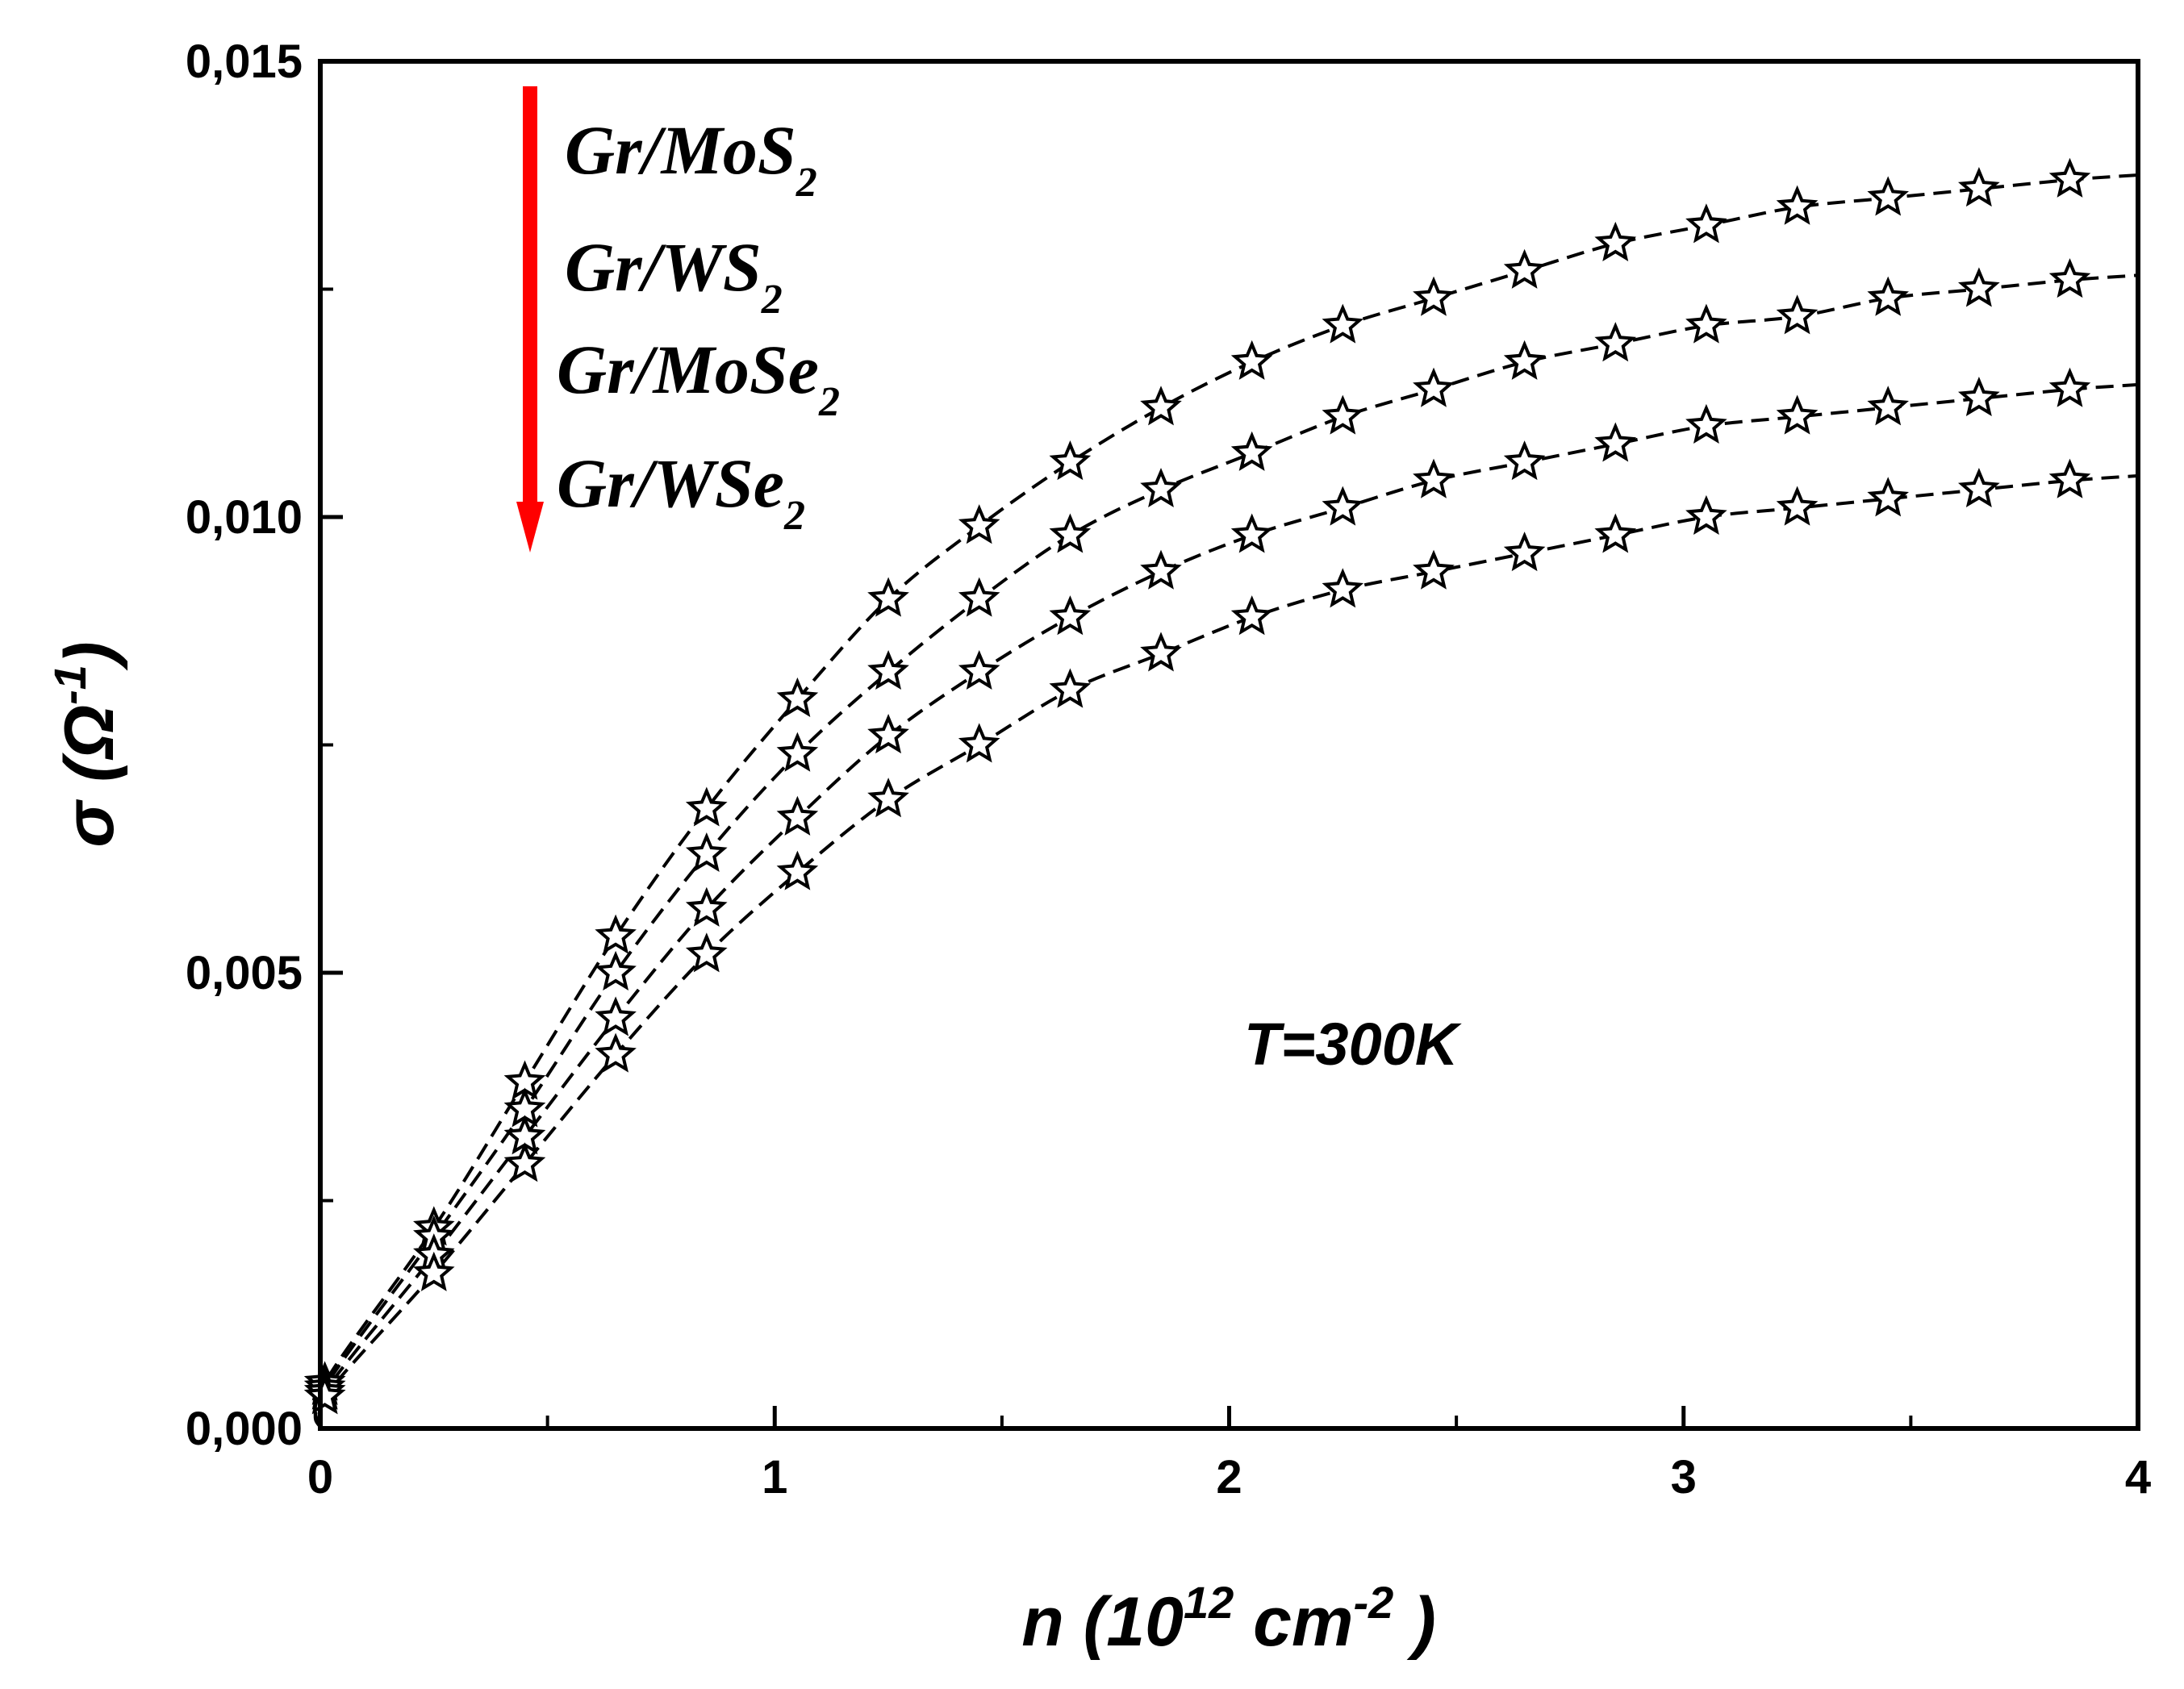 This screenshot has height=1689, width=2184. What do you see at coordinates (681, 492) in the screenshot?
I see `legend-label: Gr/WSe2` at bounding box center [681, 492].